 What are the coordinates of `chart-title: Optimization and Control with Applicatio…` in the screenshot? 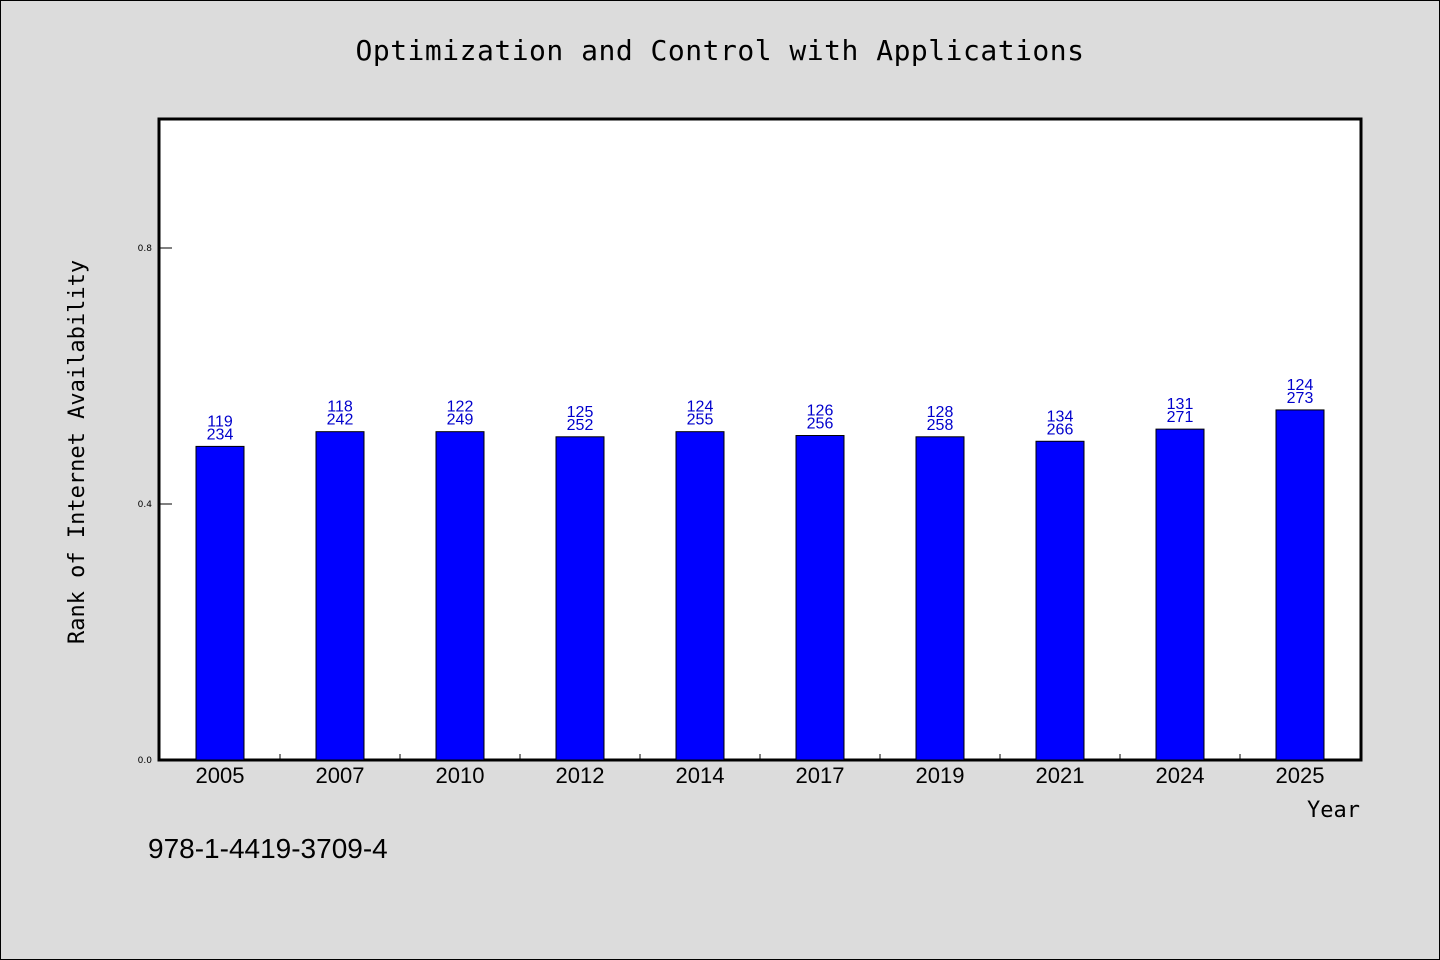 It's located at (720, 50).